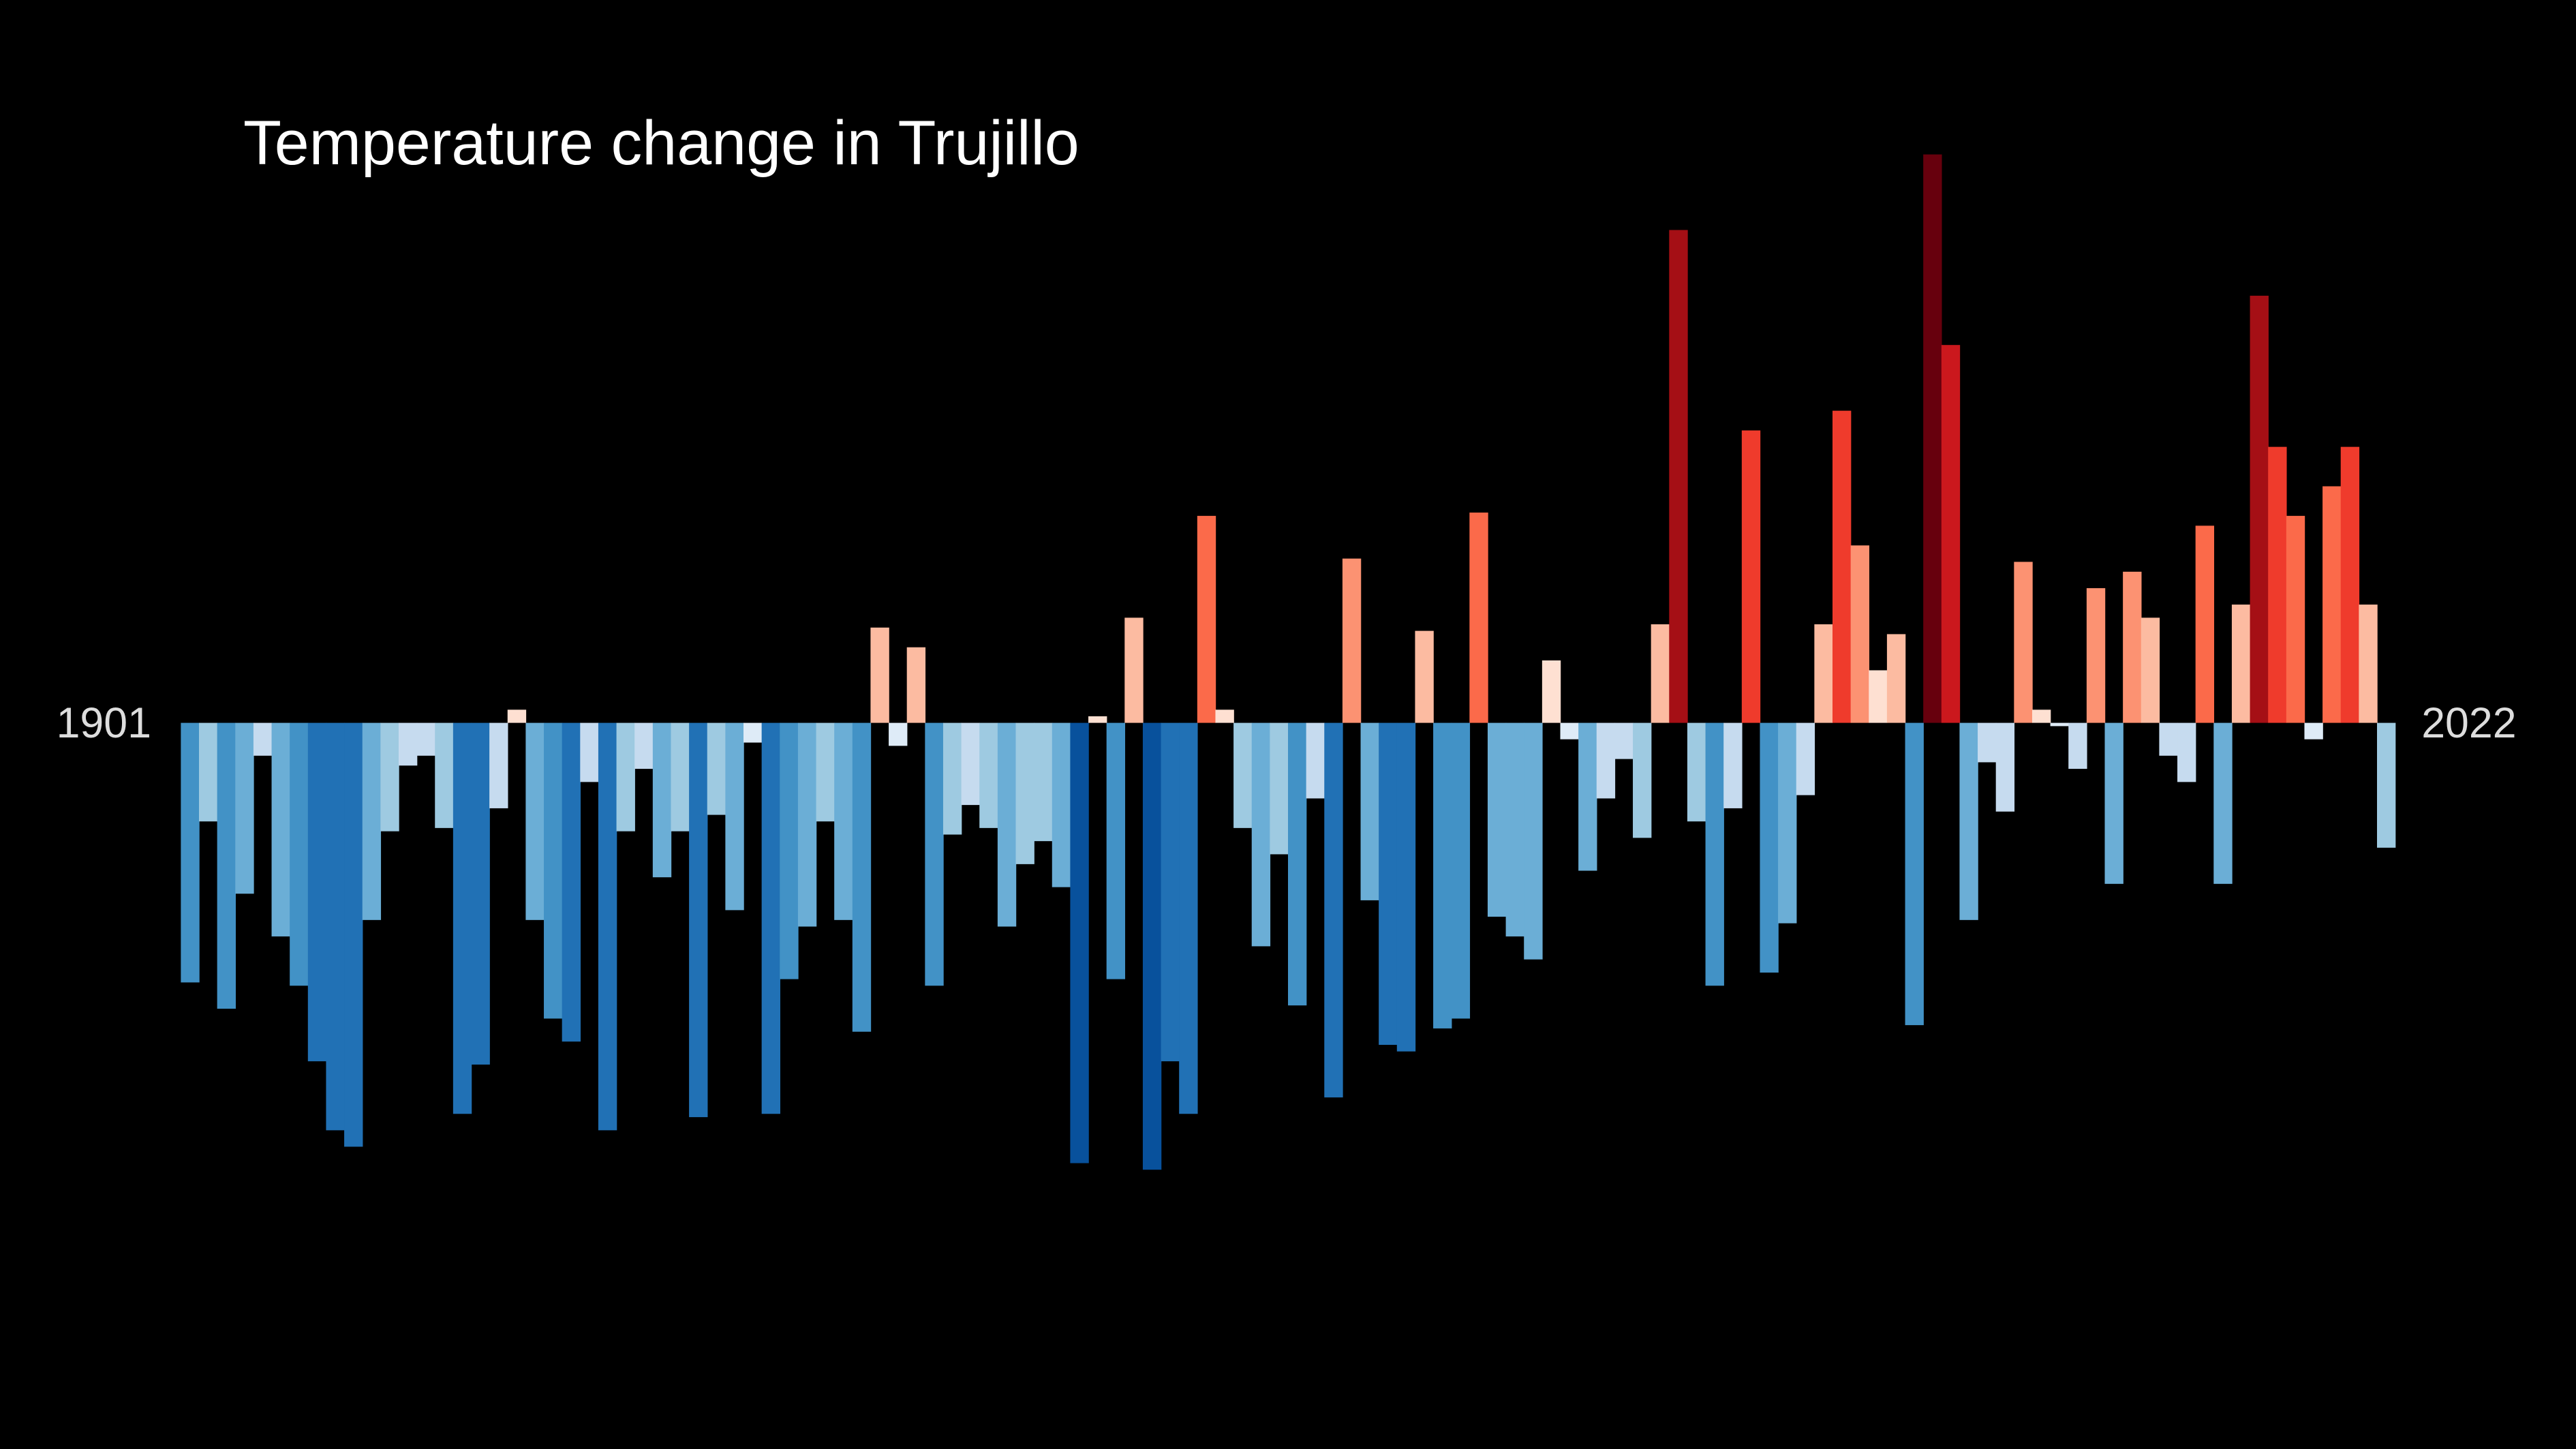  I want to click on x-tick-label: 2022, so click(2468, 723).